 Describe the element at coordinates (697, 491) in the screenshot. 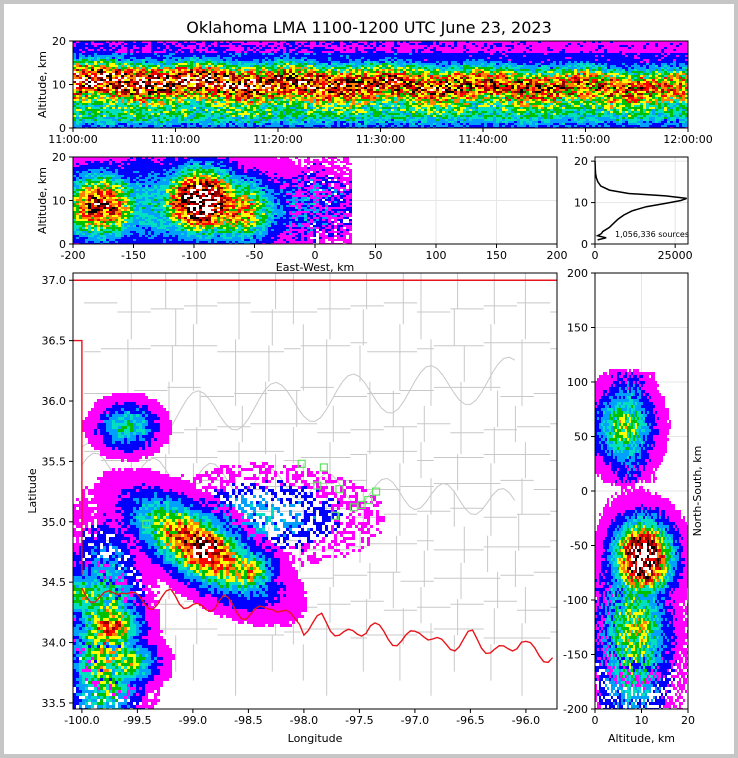

I see `ns-y-axis-label: North-South, km` at that location.